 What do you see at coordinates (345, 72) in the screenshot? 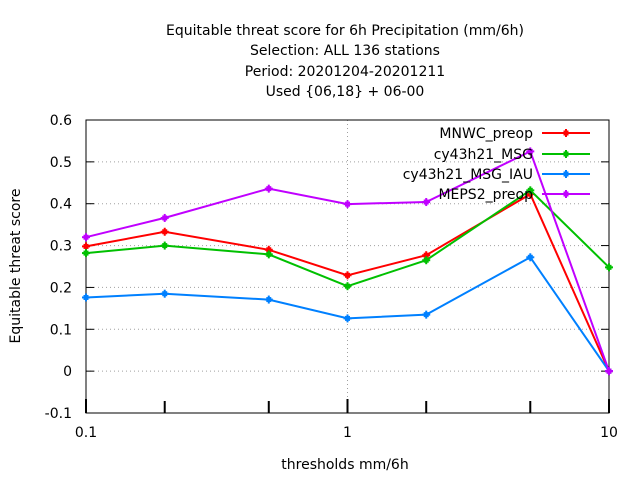
I see `title-line-3: Period: 20201204-20201211` at bounding box center [345, 72].